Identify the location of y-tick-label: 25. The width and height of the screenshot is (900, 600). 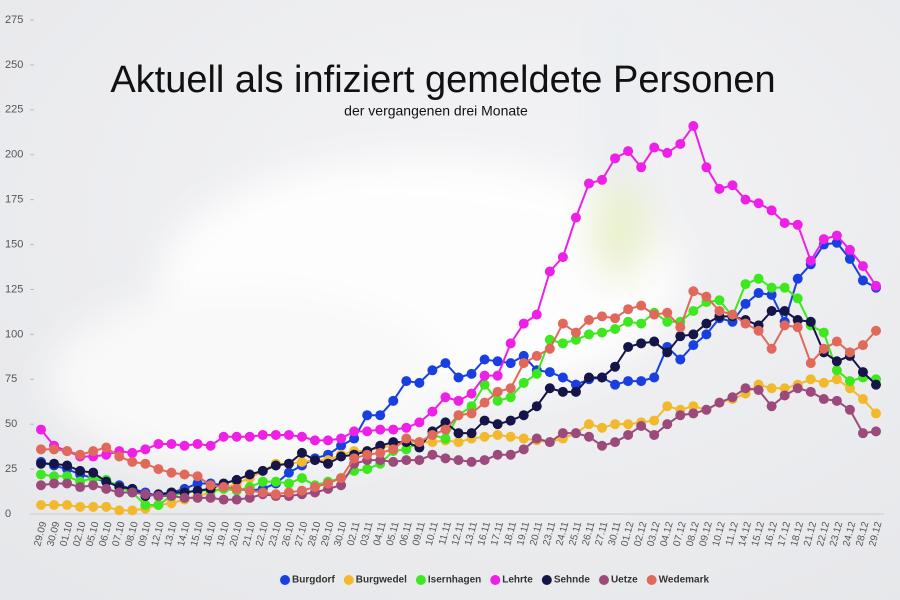
(11, 469).